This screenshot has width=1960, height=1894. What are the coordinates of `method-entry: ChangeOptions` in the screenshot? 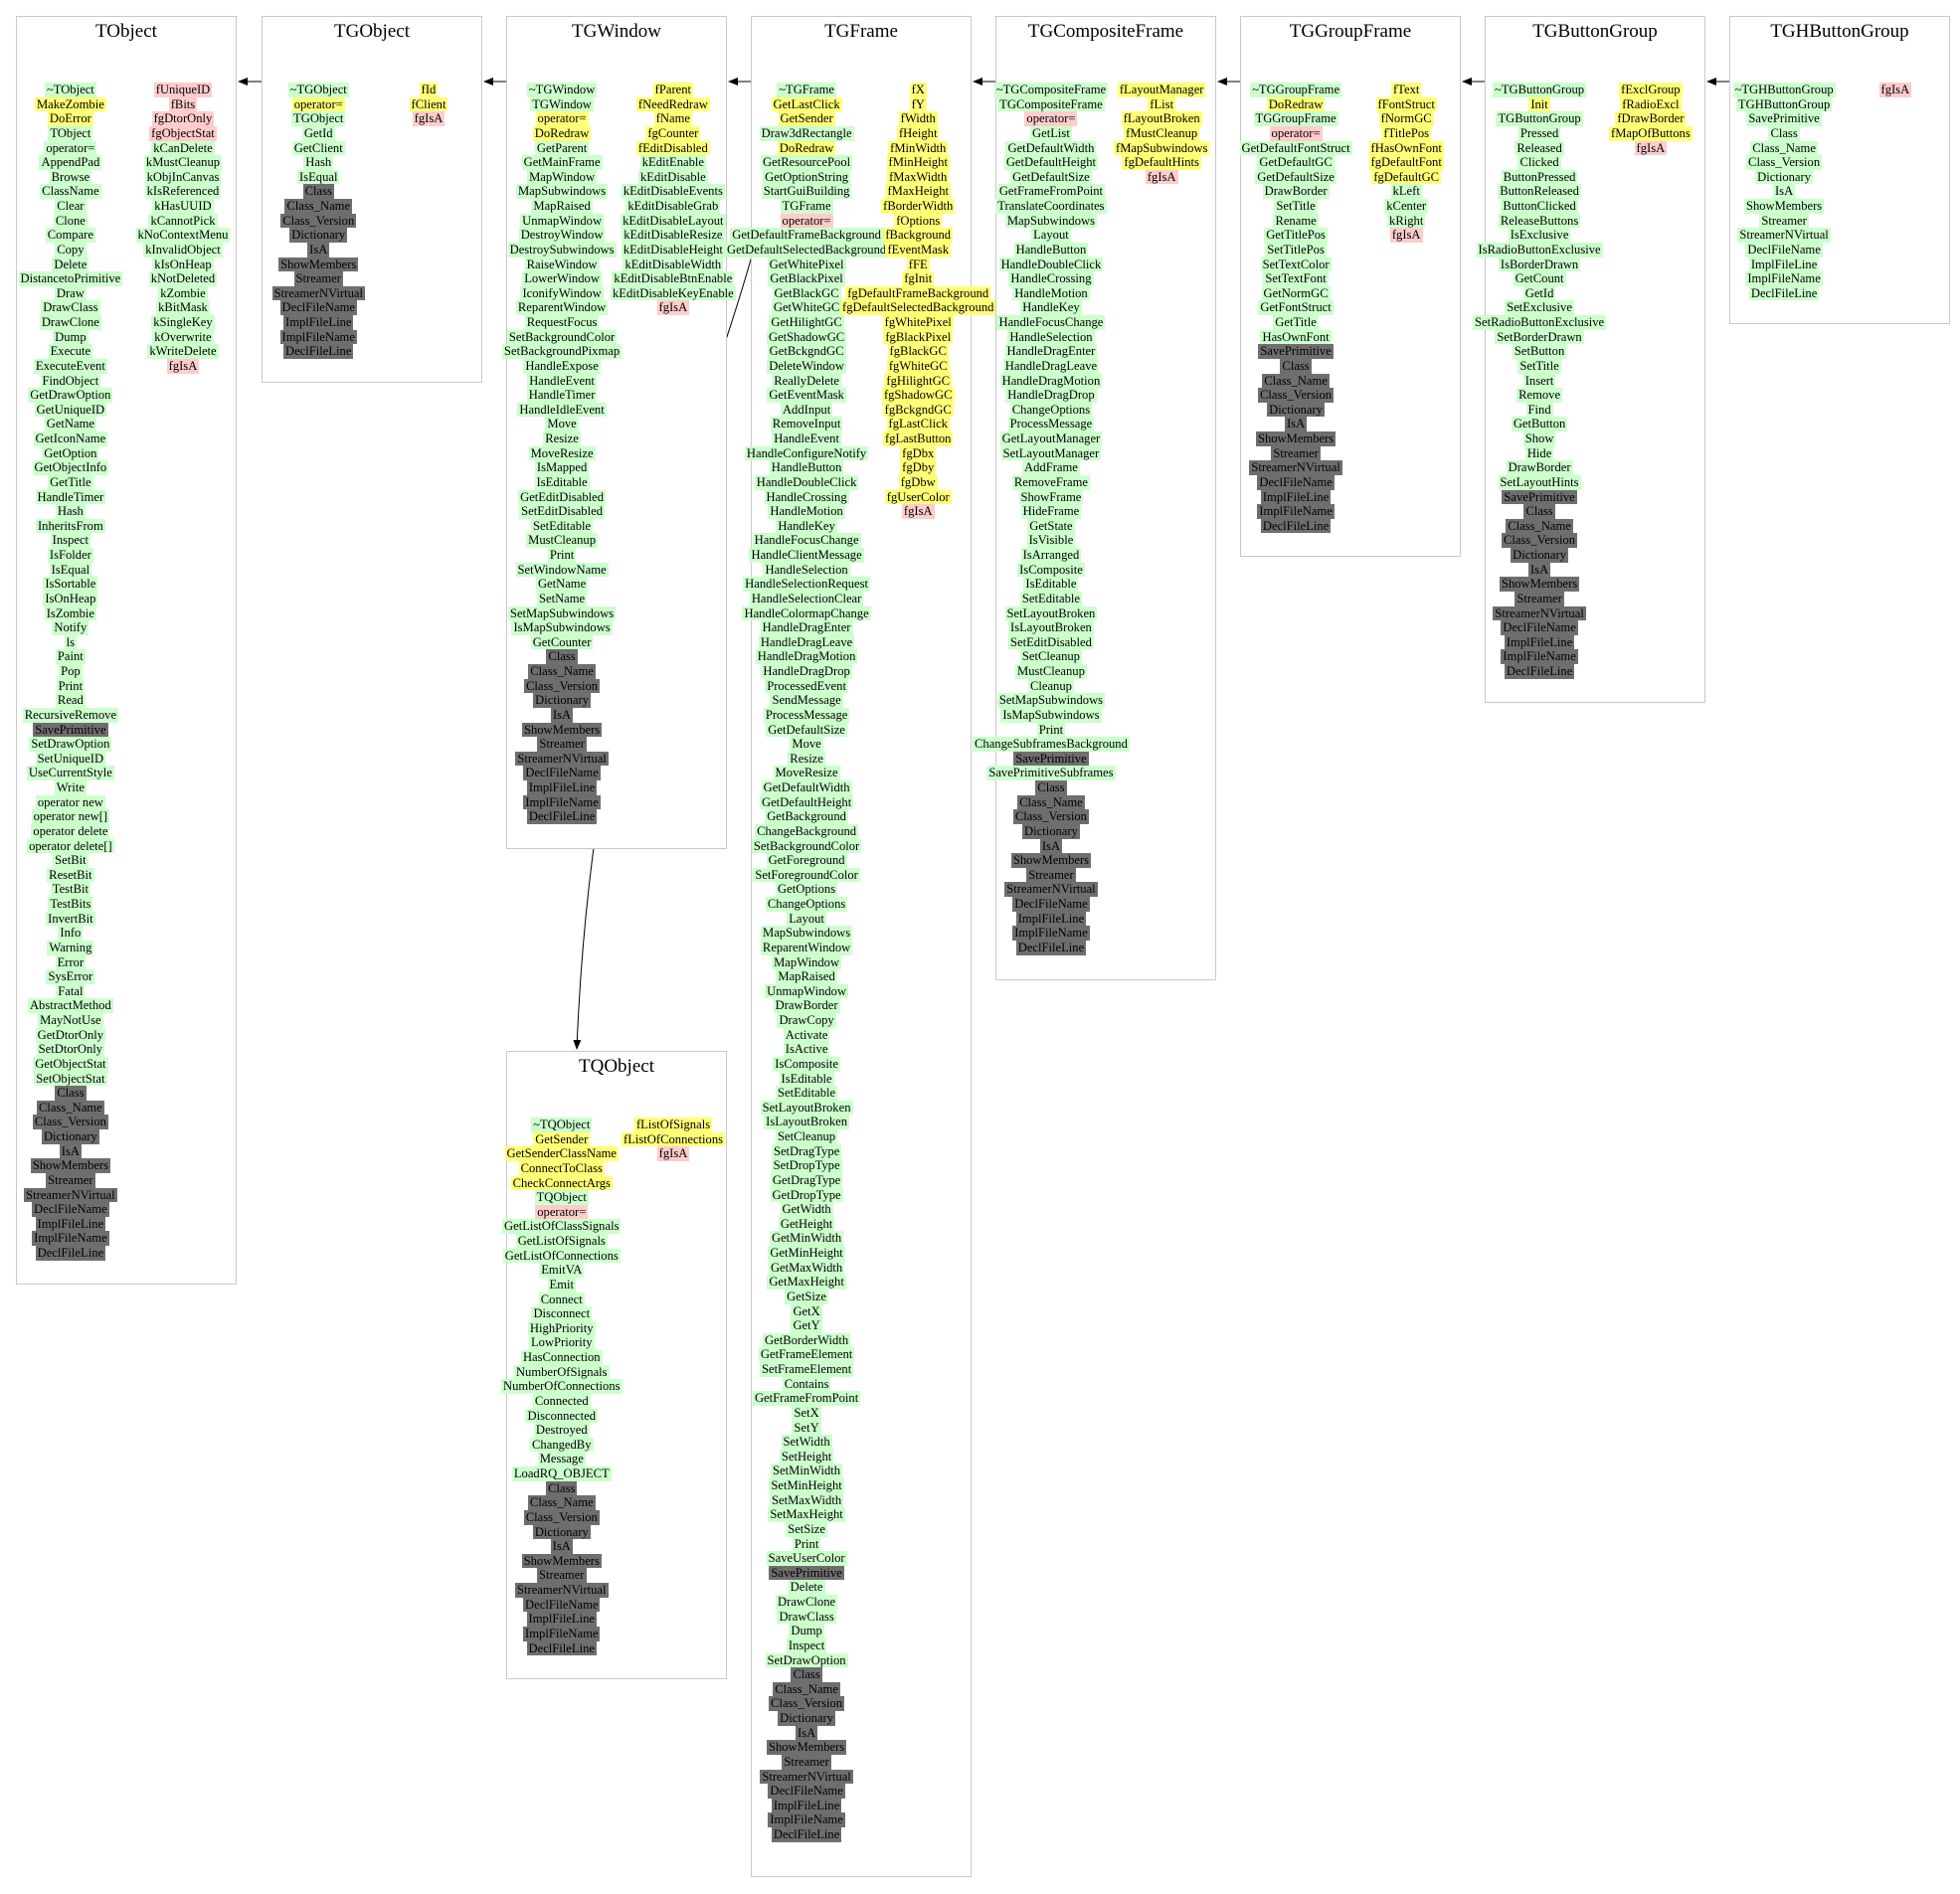 It's located at (806, 904).